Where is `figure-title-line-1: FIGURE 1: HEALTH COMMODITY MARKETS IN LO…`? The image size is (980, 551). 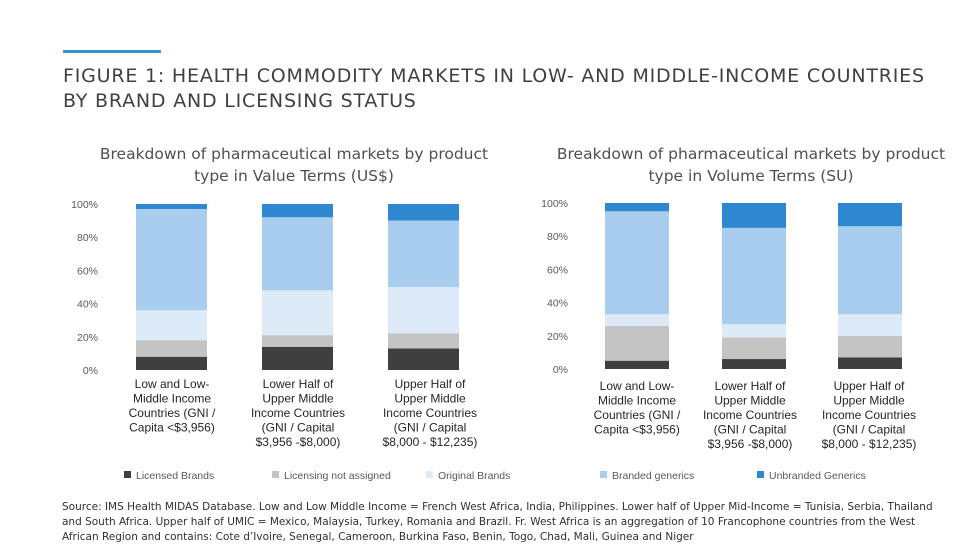 figure-title-line-1: FIGURE 1: HEALTH COMMODITY MARKETS IN LO… is located at coordinates (494, 76).